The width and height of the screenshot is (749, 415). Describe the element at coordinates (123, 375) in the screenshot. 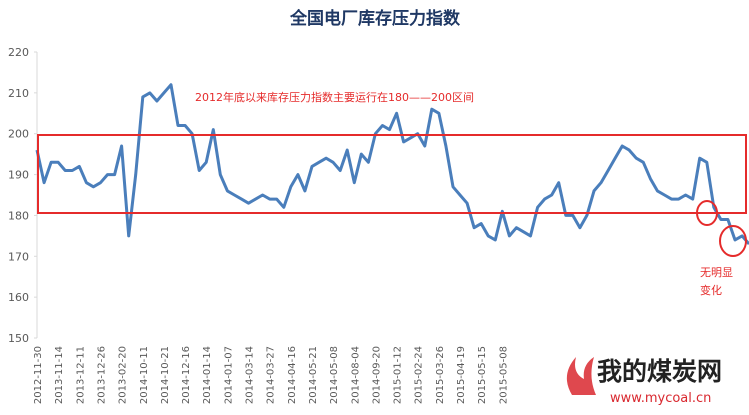

I see `x-tick-label: 2013-02-20` at that location.